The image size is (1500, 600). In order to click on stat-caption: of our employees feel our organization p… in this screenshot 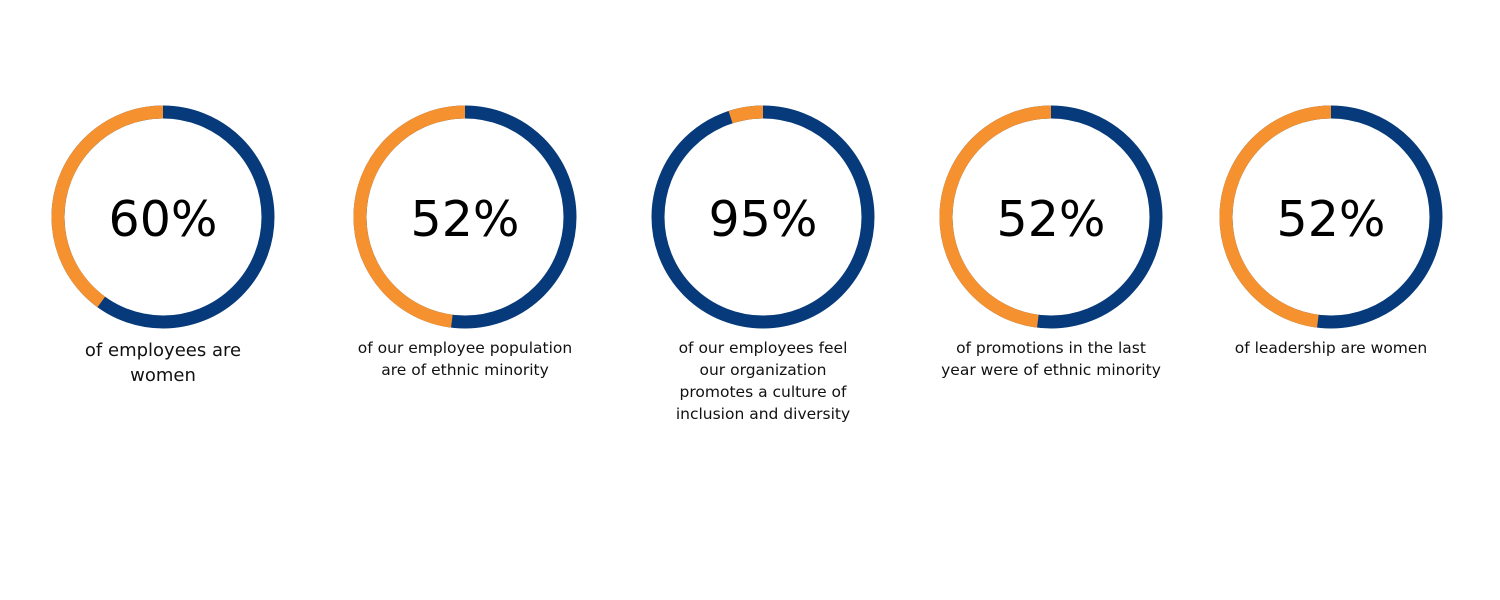, I will do `click(763, 381)`.